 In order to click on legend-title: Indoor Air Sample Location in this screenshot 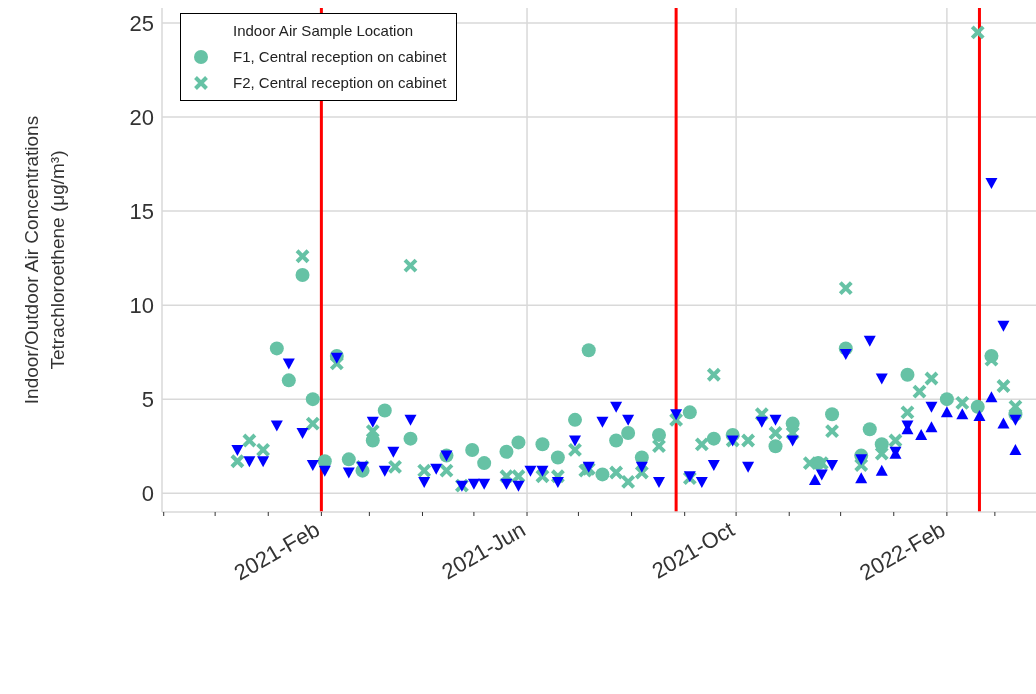, I will do `click(323, 31)`.